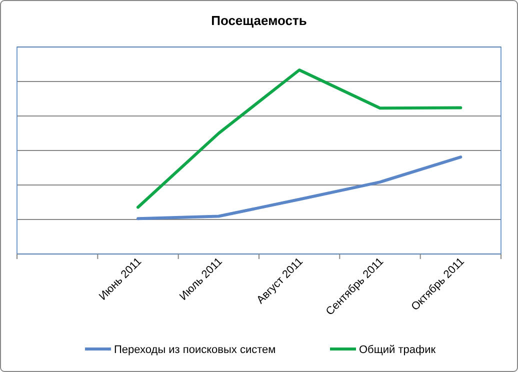  Describe the element at coordinates (397, 350) in the screenshot. I see `legend-label: Общий трафик` at that location.